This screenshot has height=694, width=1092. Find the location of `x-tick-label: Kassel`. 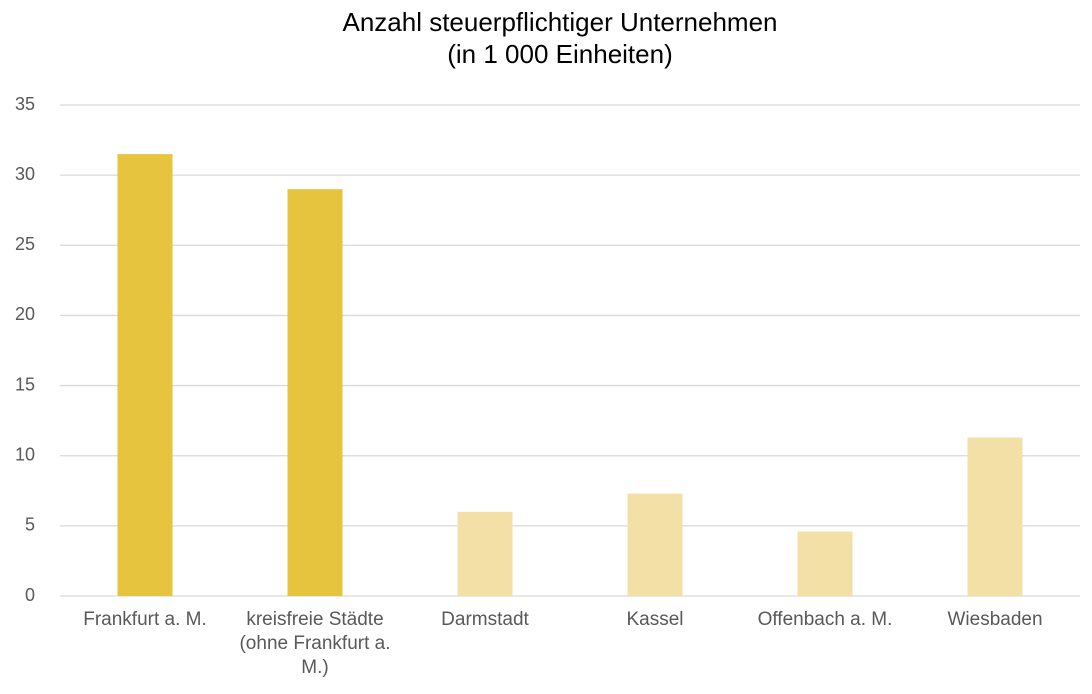

x-tick-label: Kassel is located at coordinates (655, 619).